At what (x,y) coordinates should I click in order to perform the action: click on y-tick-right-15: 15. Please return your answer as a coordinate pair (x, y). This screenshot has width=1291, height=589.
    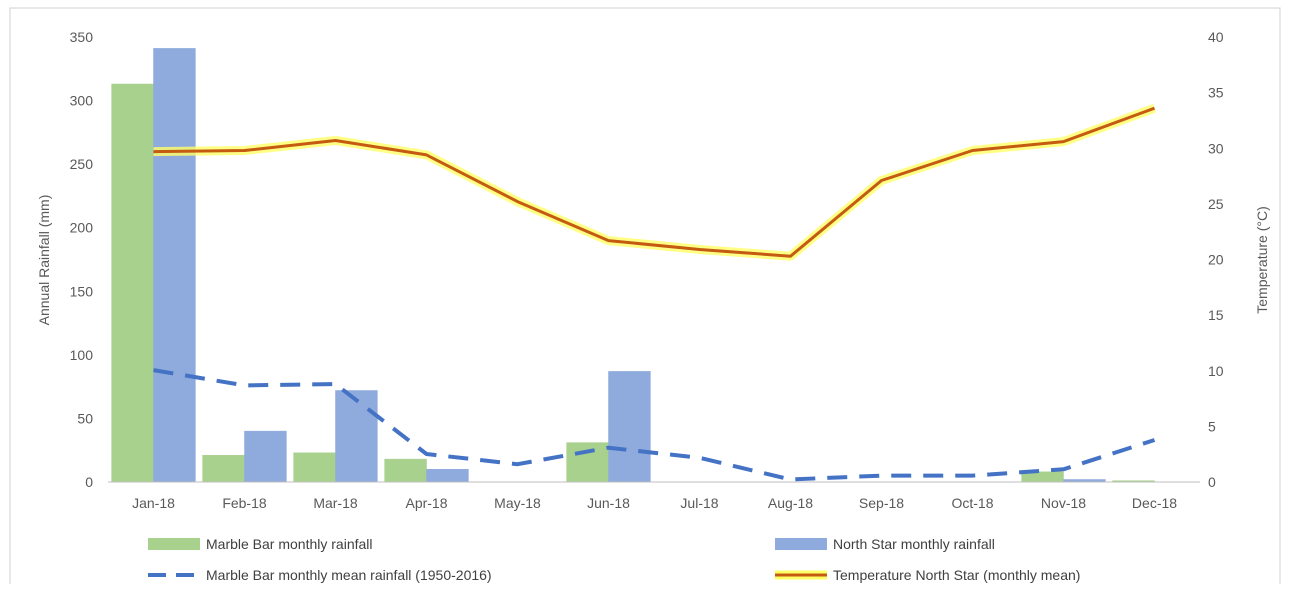
    Looking at the image, I should click on (1216, 315).